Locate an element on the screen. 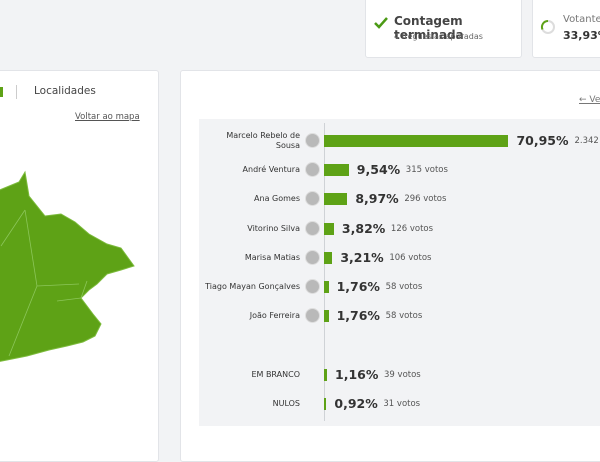 This screenshot has width=600, height=462. candidate-name: João Ferreira is located at coordinates (274, 316).